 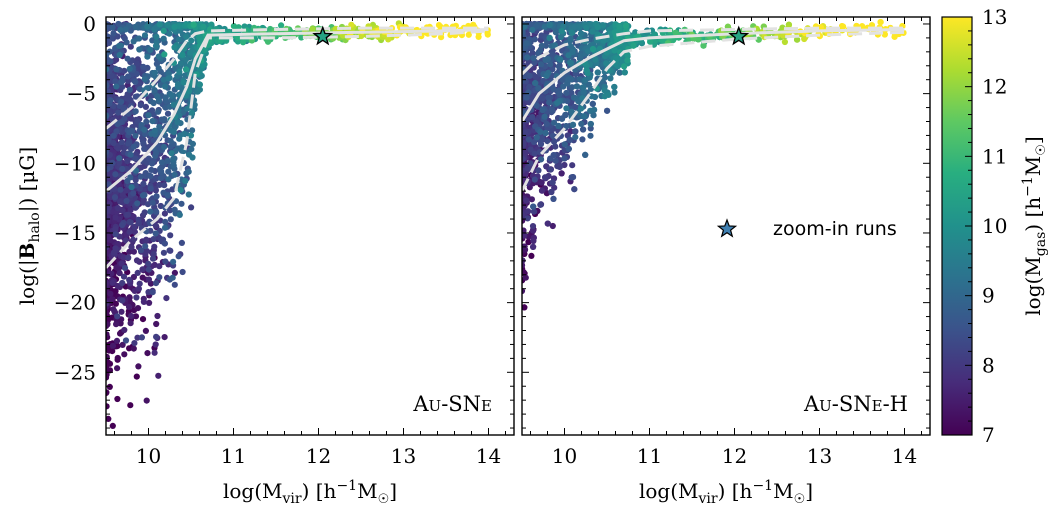 What do you see at coordinates (452, 404) in the screenshot?
I see `panel-label-left: AU-SNE` at bounding box center [452, 404].